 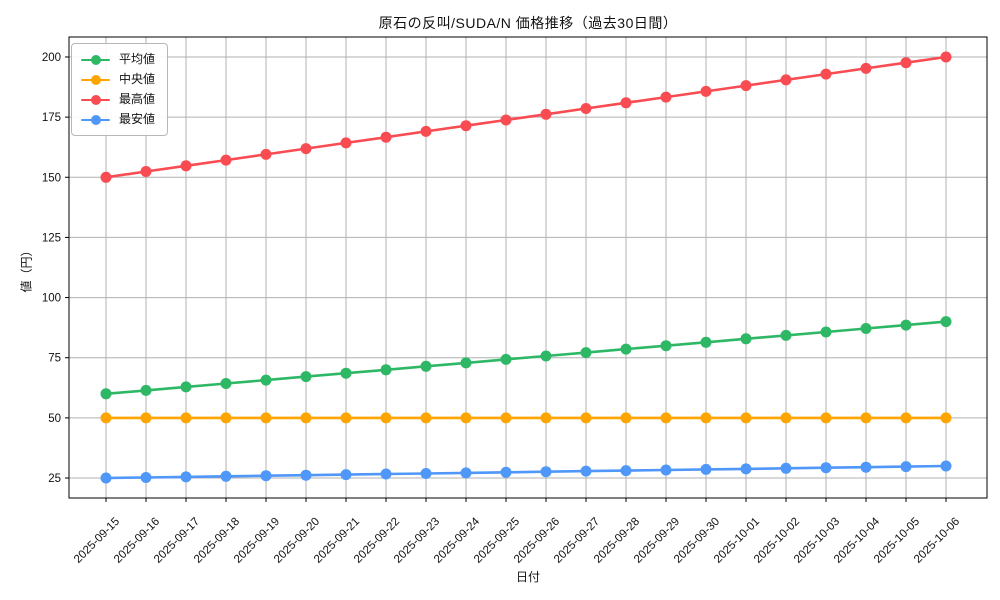 I want to click on legend-marker-min-icon, so click(x=95, y=119).